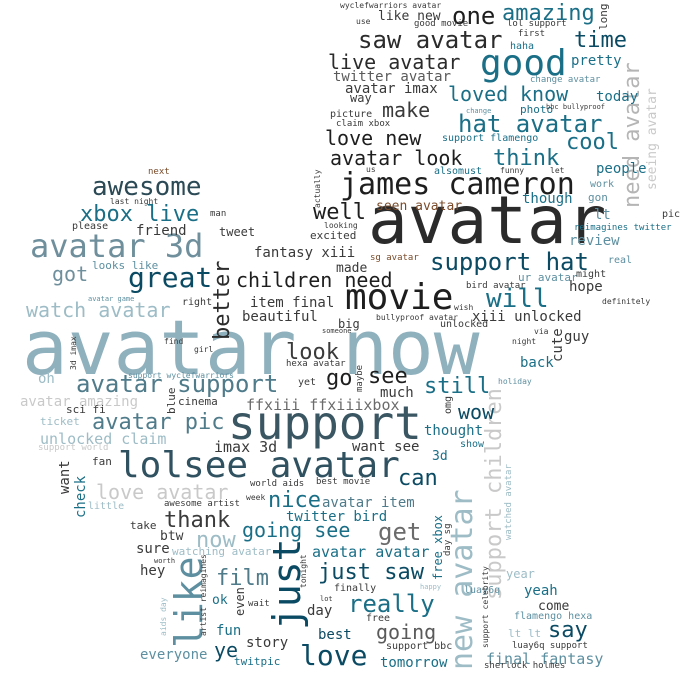 The image size is (691, 674). Describe the element at coordinates (568, 630) in the screenshot. I see `cloud-word: say` at that location.